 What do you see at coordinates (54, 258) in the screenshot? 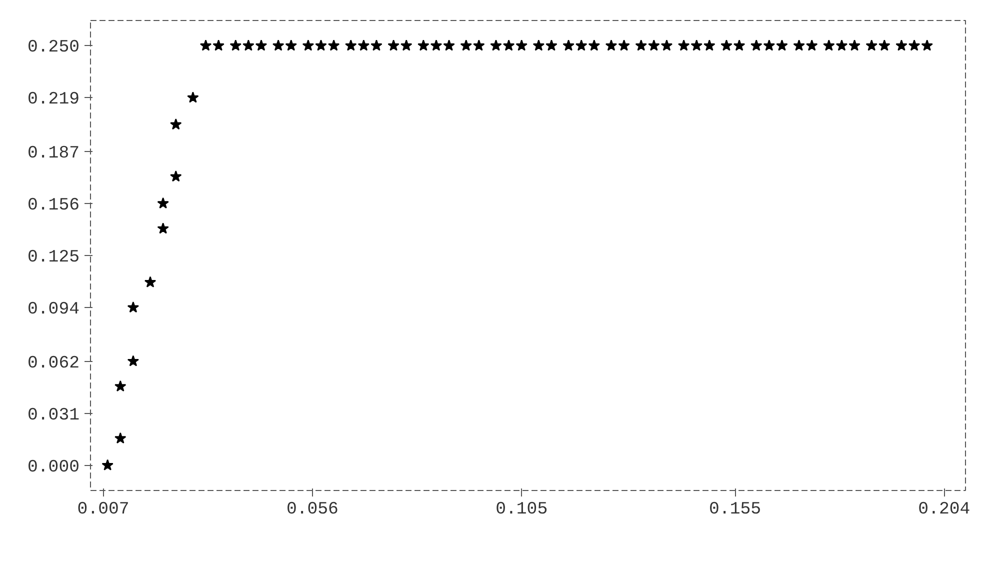
I see `y-tick-label: 0.125` at bounding box center [54, 258].